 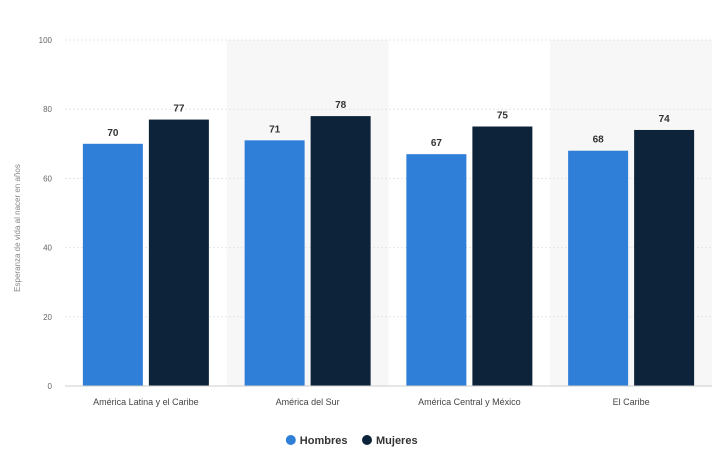 I want to click on y-tick-label: 60, so click(x=47, y=178).